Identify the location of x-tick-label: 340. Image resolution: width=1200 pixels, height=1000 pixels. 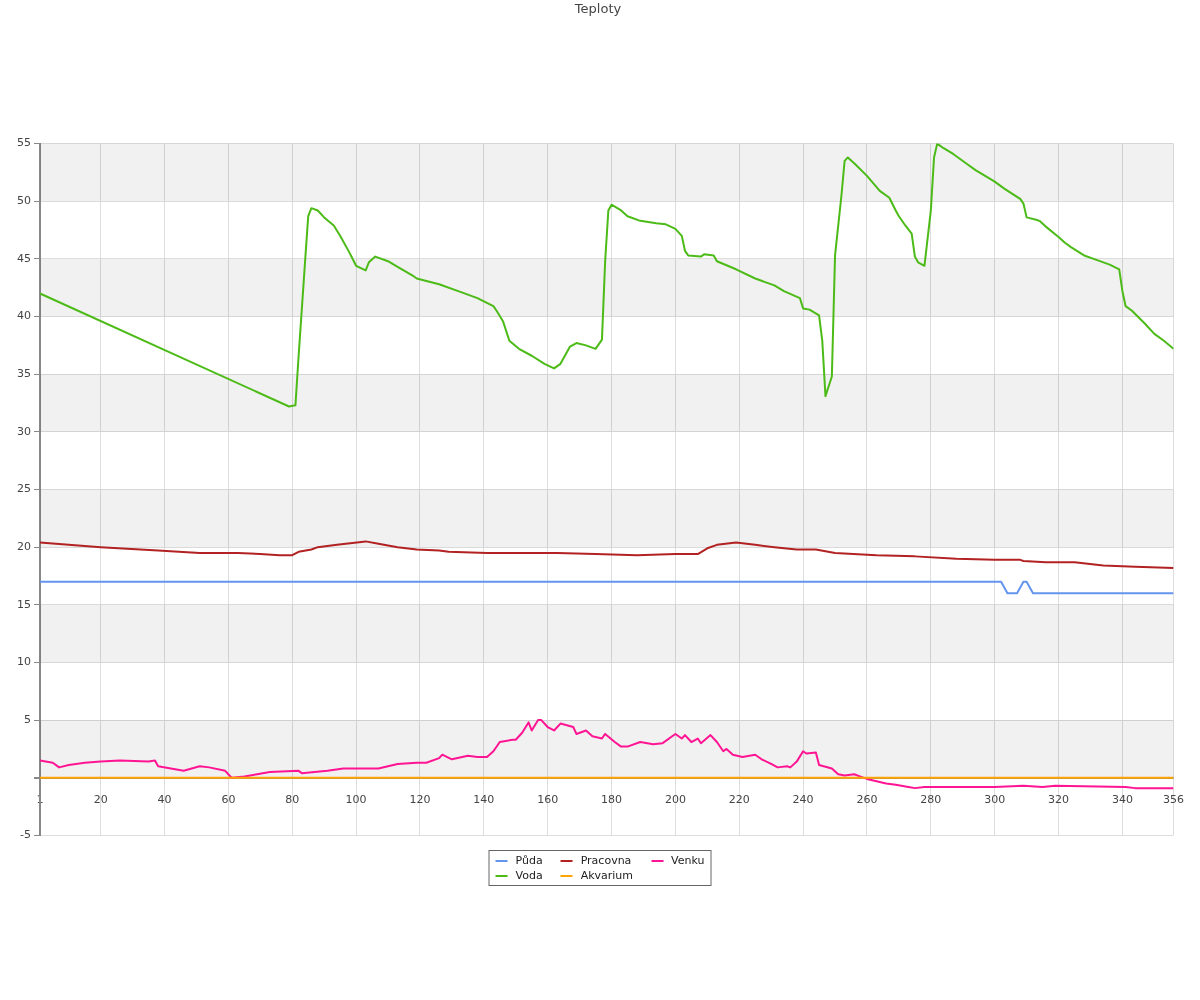
(1122, 800).